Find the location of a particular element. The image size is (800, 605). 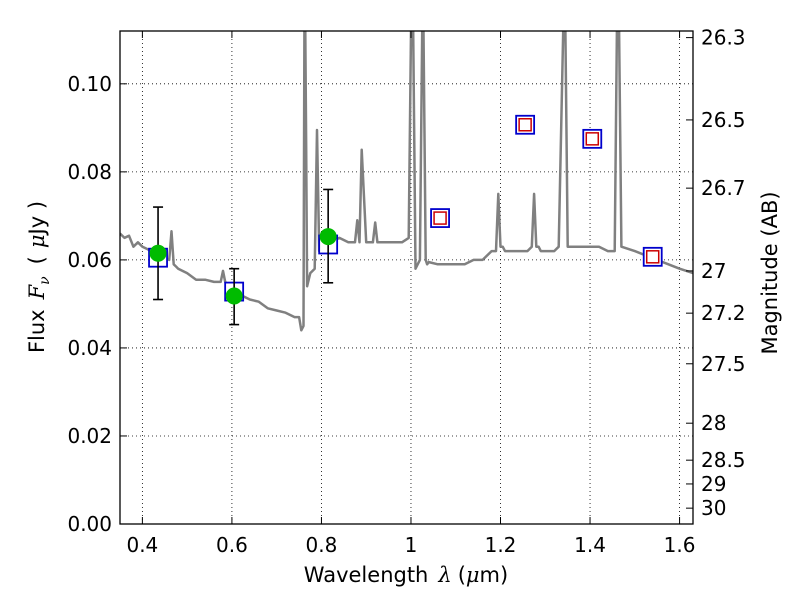

y2-tick-label: 27.5 is located at coordinates (723, 364).